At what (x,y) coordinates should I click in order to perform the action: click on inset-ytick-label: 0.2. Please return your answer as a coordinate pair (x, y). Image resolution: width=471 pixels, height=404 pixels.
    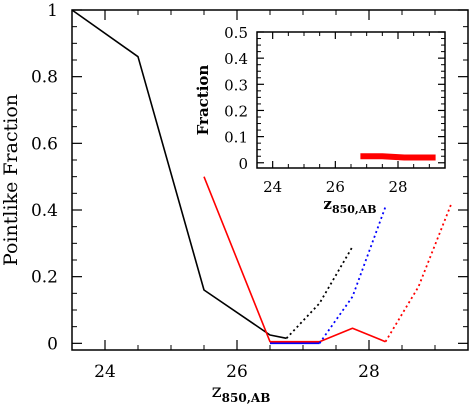
    Looking at the image, I should click on (236, 111).